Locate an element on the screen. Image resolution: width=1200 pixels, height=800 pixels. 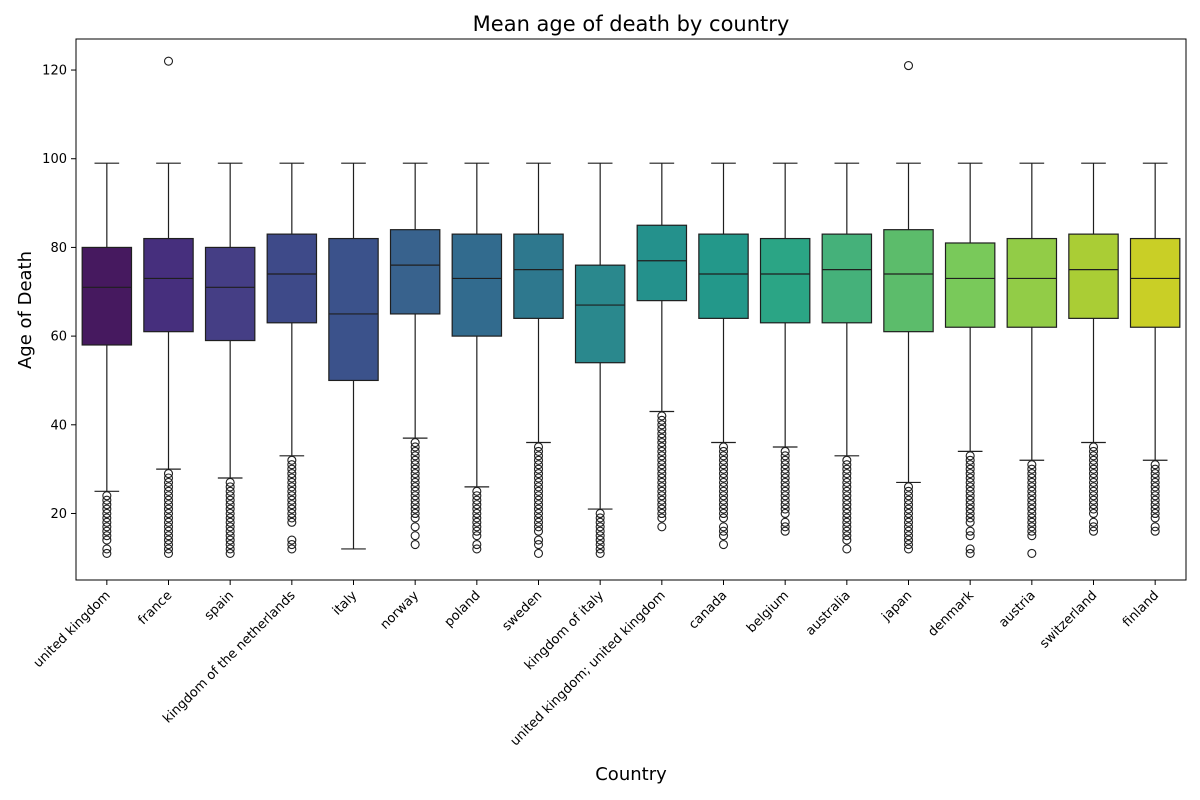
x-tick-label: denmark is located at coordinates (951, 614).